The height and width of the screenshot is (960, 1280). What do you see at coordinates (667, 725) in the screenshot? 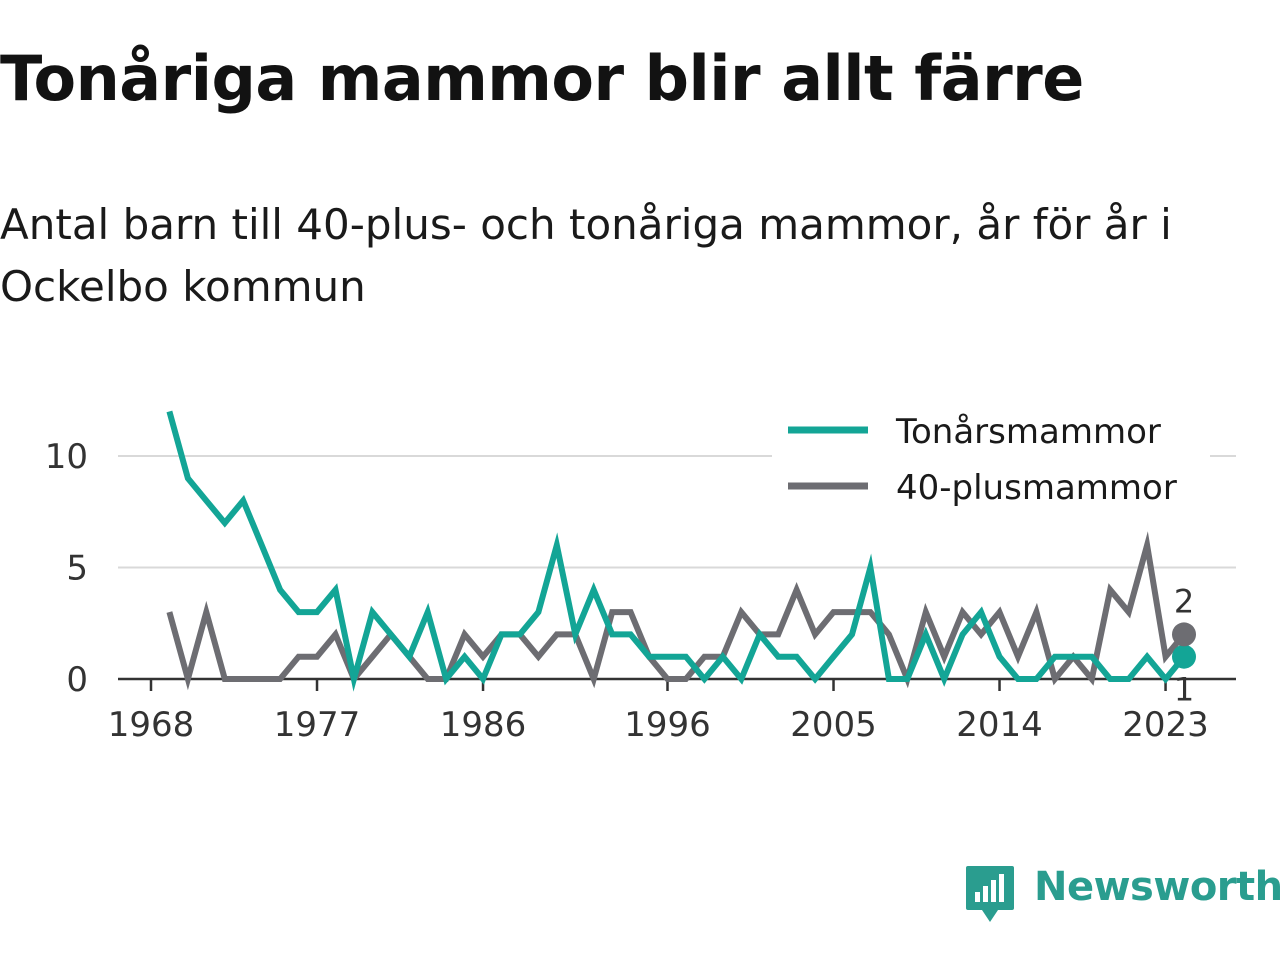
I see `x-tick-label-1996: 1996` at bounding box center [667, 725].